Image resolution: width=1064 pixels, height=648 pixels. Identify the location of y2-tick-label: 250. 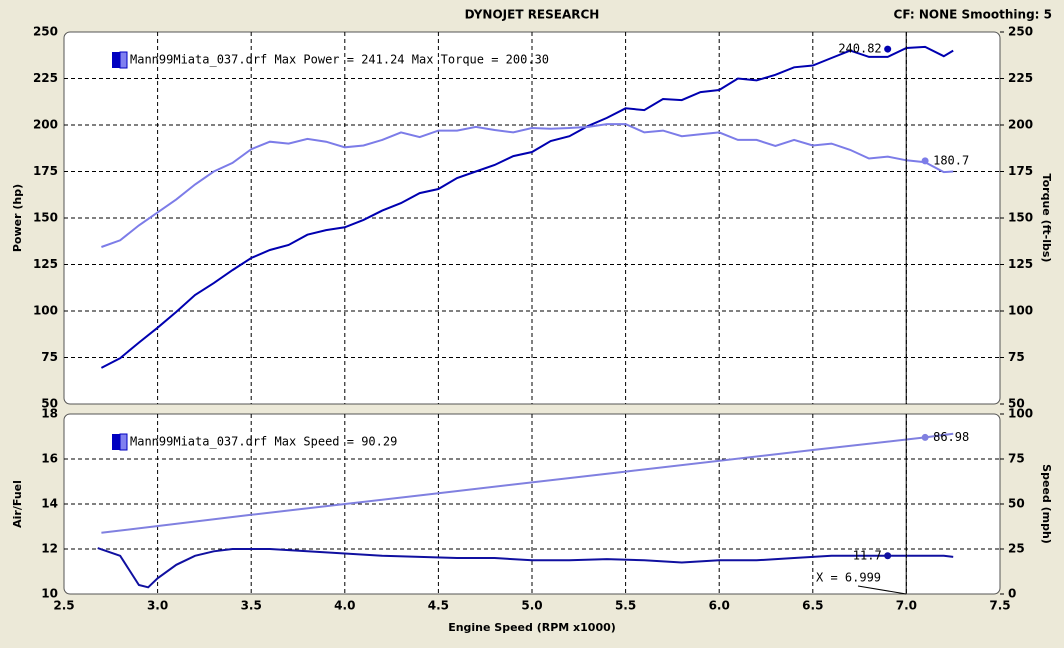
(1020, 32).